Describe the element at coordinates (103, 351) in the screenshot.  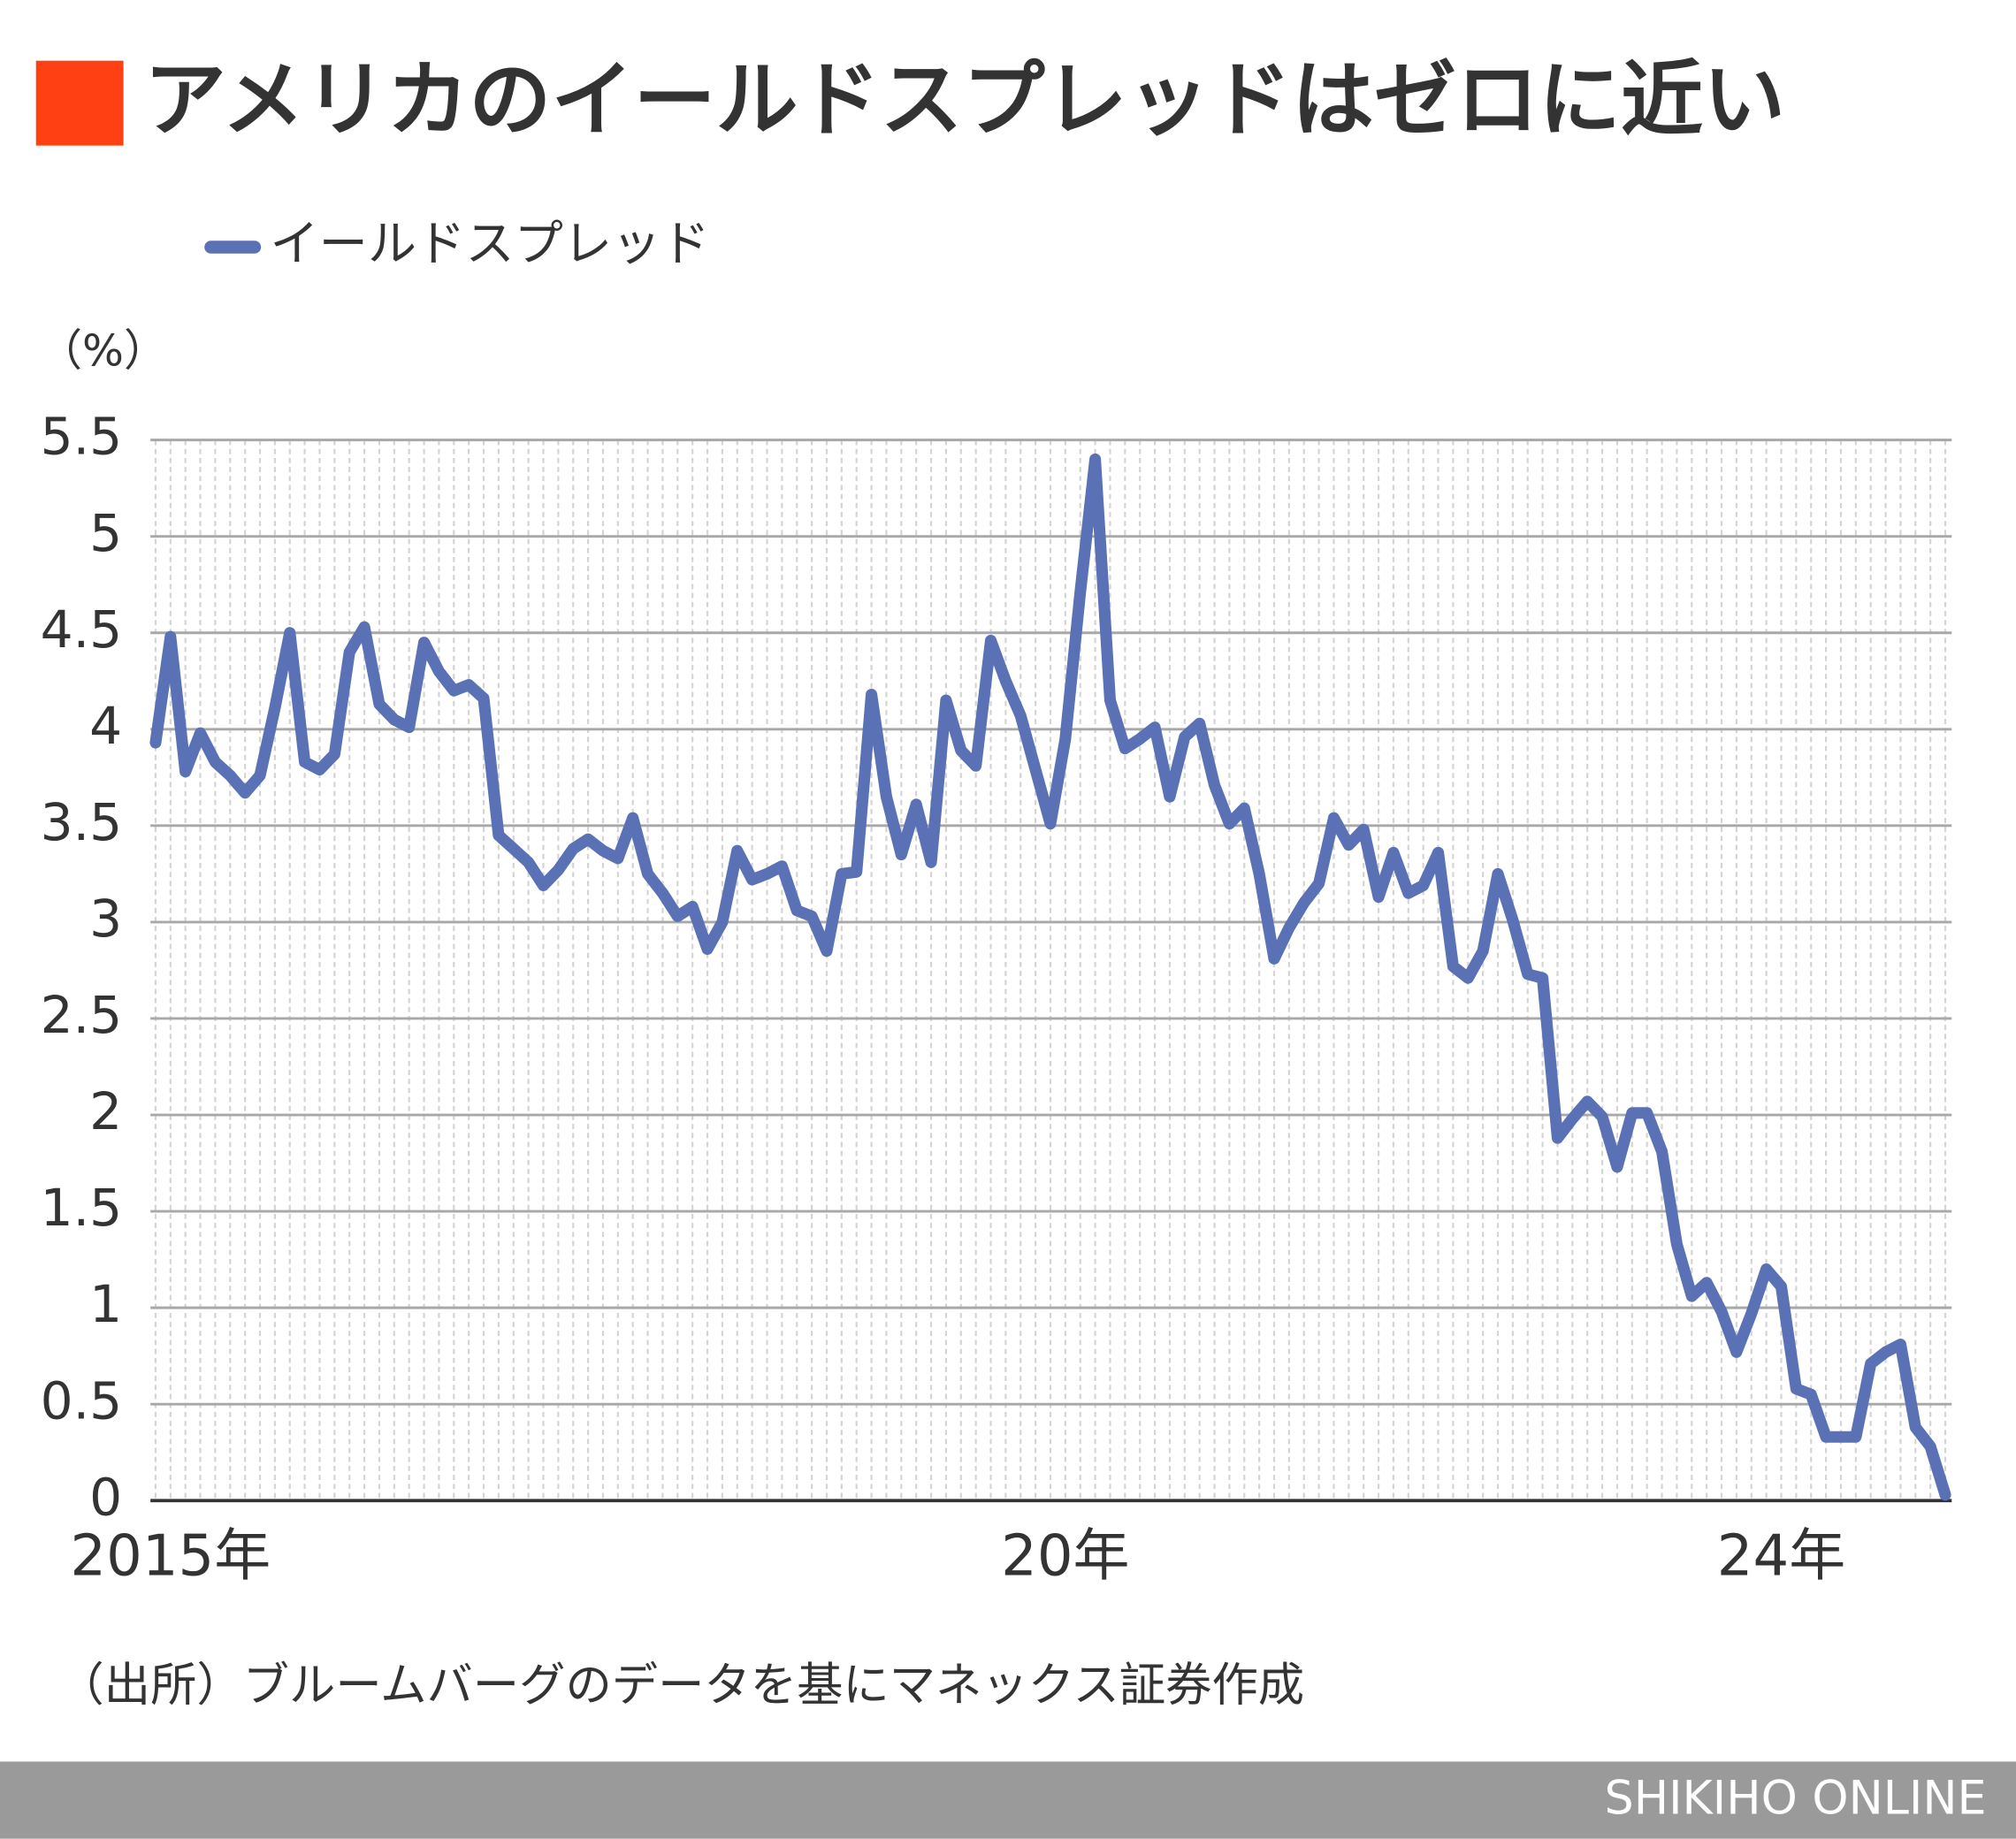
I see `y-axis-label: （%）` at that location.